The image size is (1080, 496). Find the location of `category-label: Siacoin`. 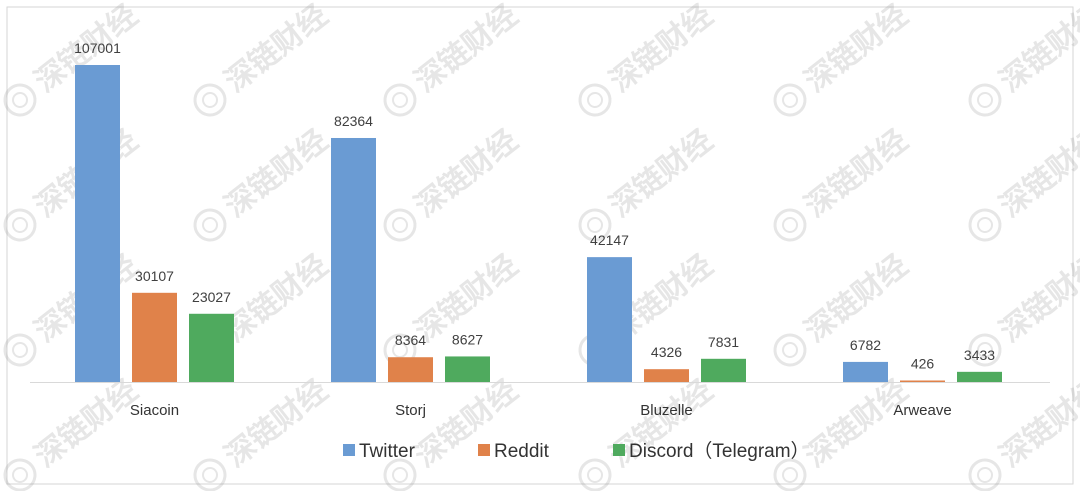

category-label: Siacoin is located at coordinates (154, 410).